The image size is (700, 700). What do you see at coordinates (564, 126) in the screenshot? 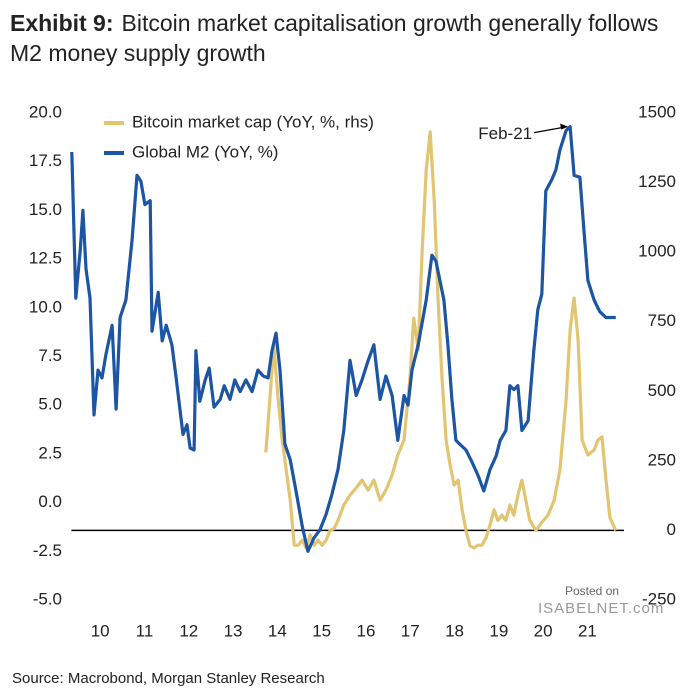
I see `annotation-arrowhead` at bounding box center [564, 126].